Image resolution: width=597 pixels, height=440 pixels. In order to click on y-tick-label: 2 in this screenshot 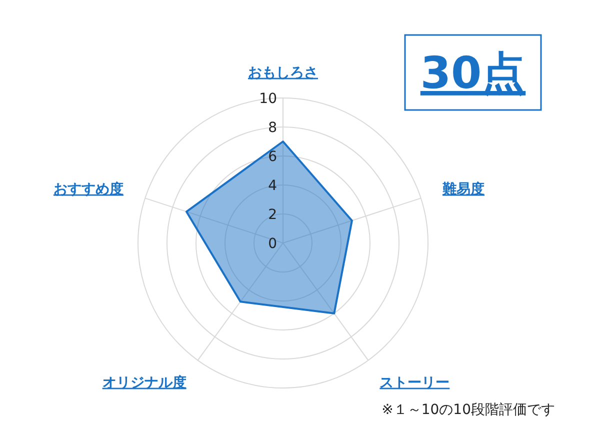, I will do `click(272, 215)`.